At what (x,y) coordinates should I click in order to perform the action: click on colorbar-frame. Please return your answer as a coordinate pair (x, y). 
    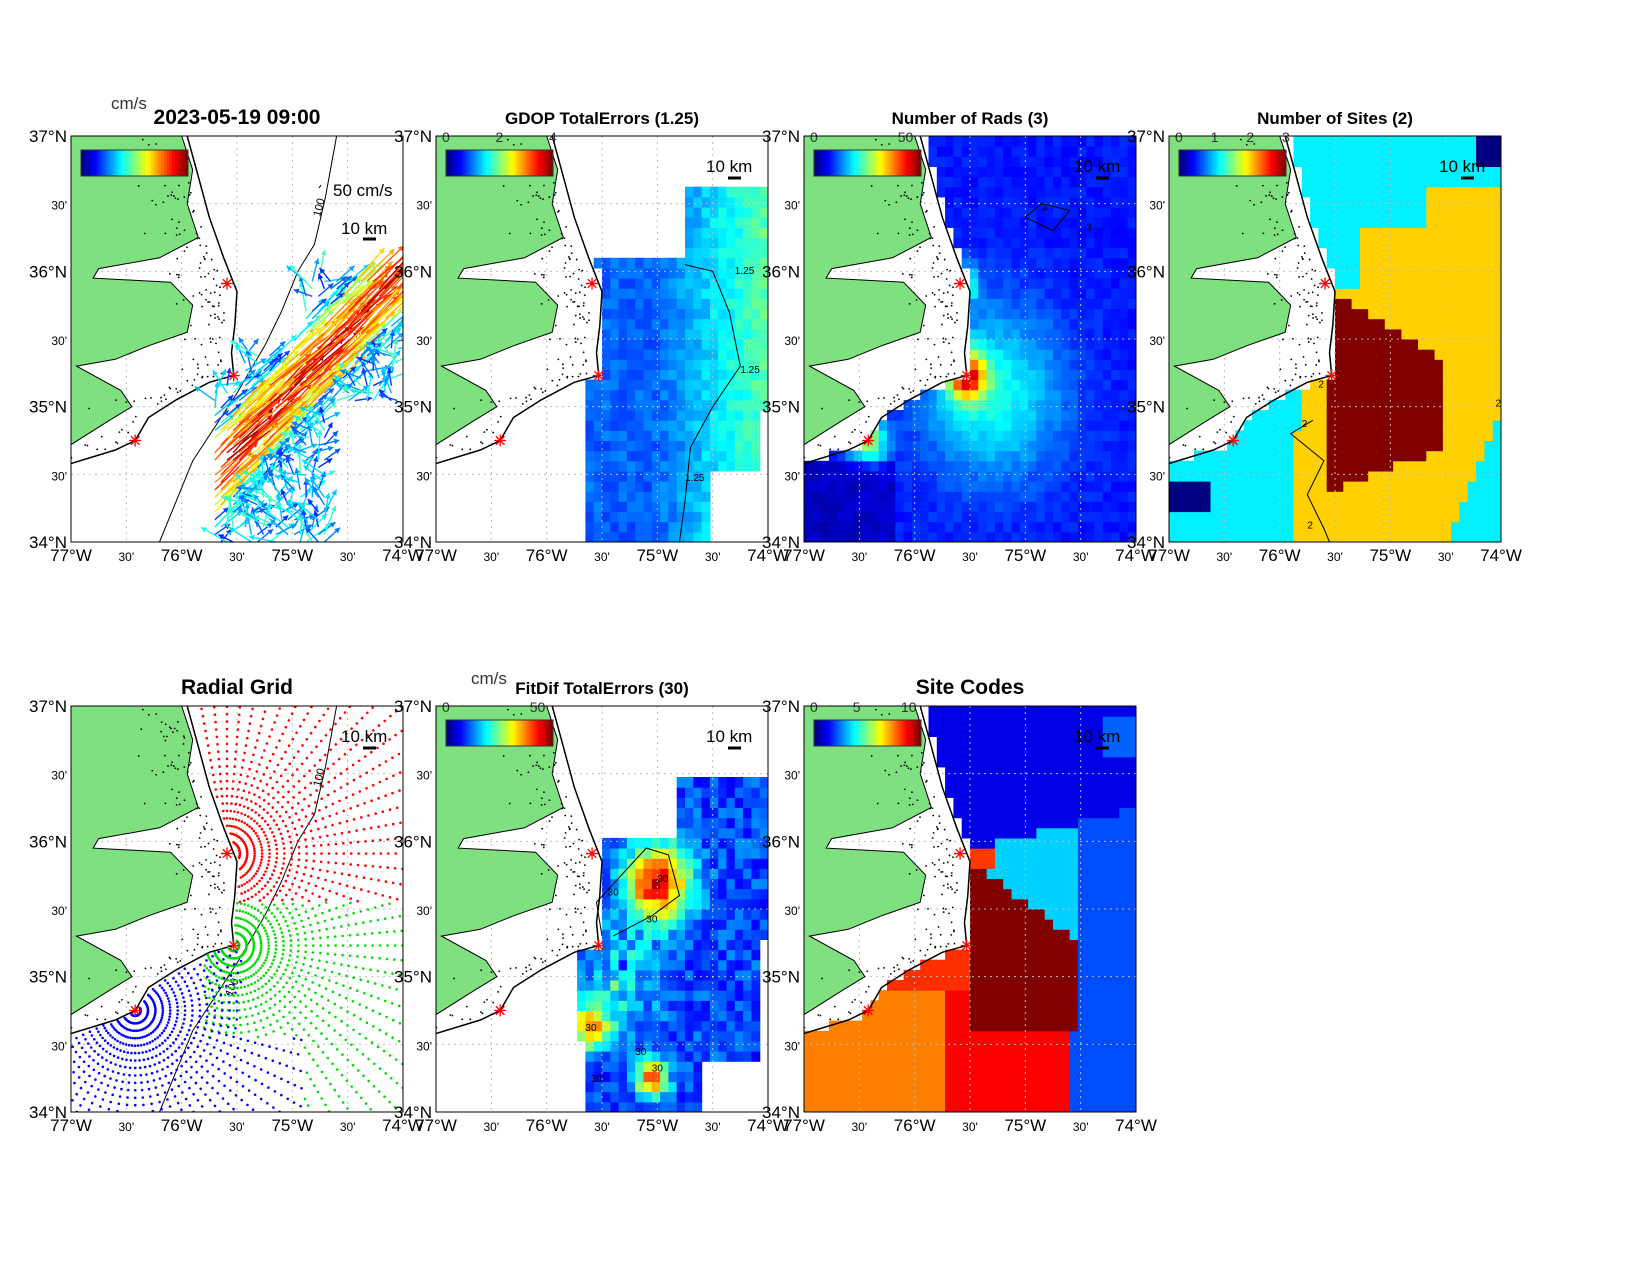
    Looking at the image, I should click on (1232, 163).